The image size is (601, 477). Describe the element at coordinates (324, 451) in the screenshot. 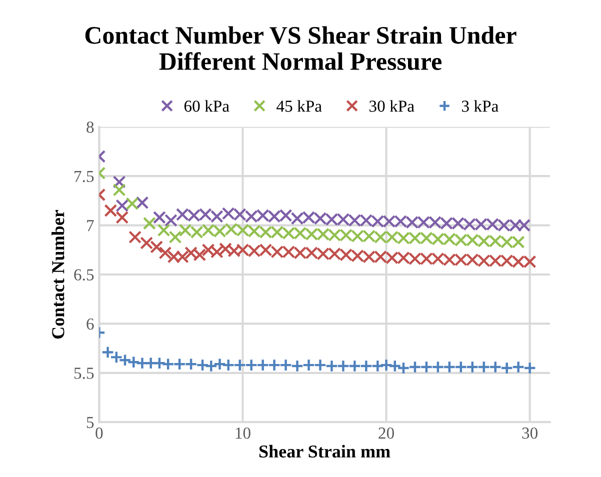

I see `x-axis-title: Shear Strain mm` at that location.